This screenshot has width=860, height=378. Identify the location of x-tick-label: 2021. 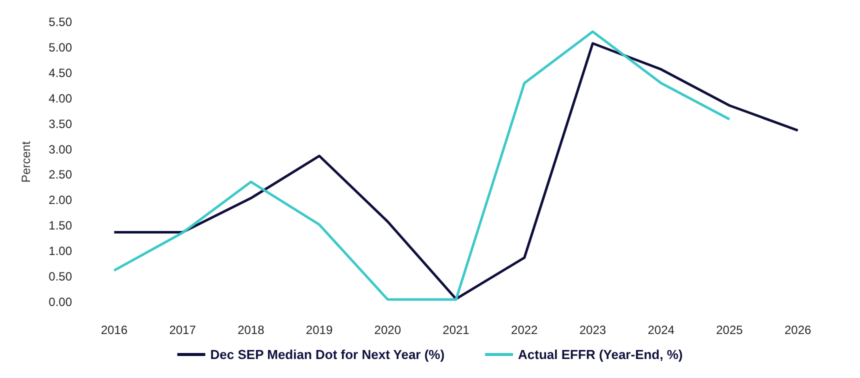
(456, 330).